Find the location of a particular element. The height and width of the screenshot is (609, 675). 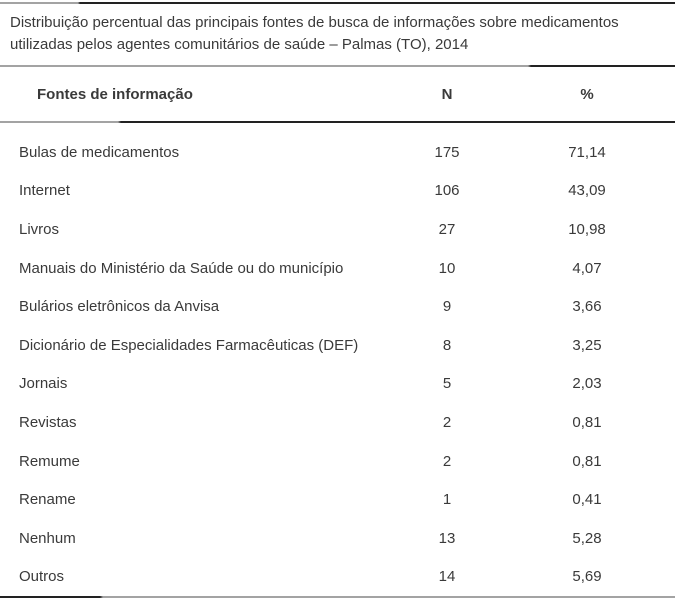

row-n: 10 is located at coordinates (447, 268).